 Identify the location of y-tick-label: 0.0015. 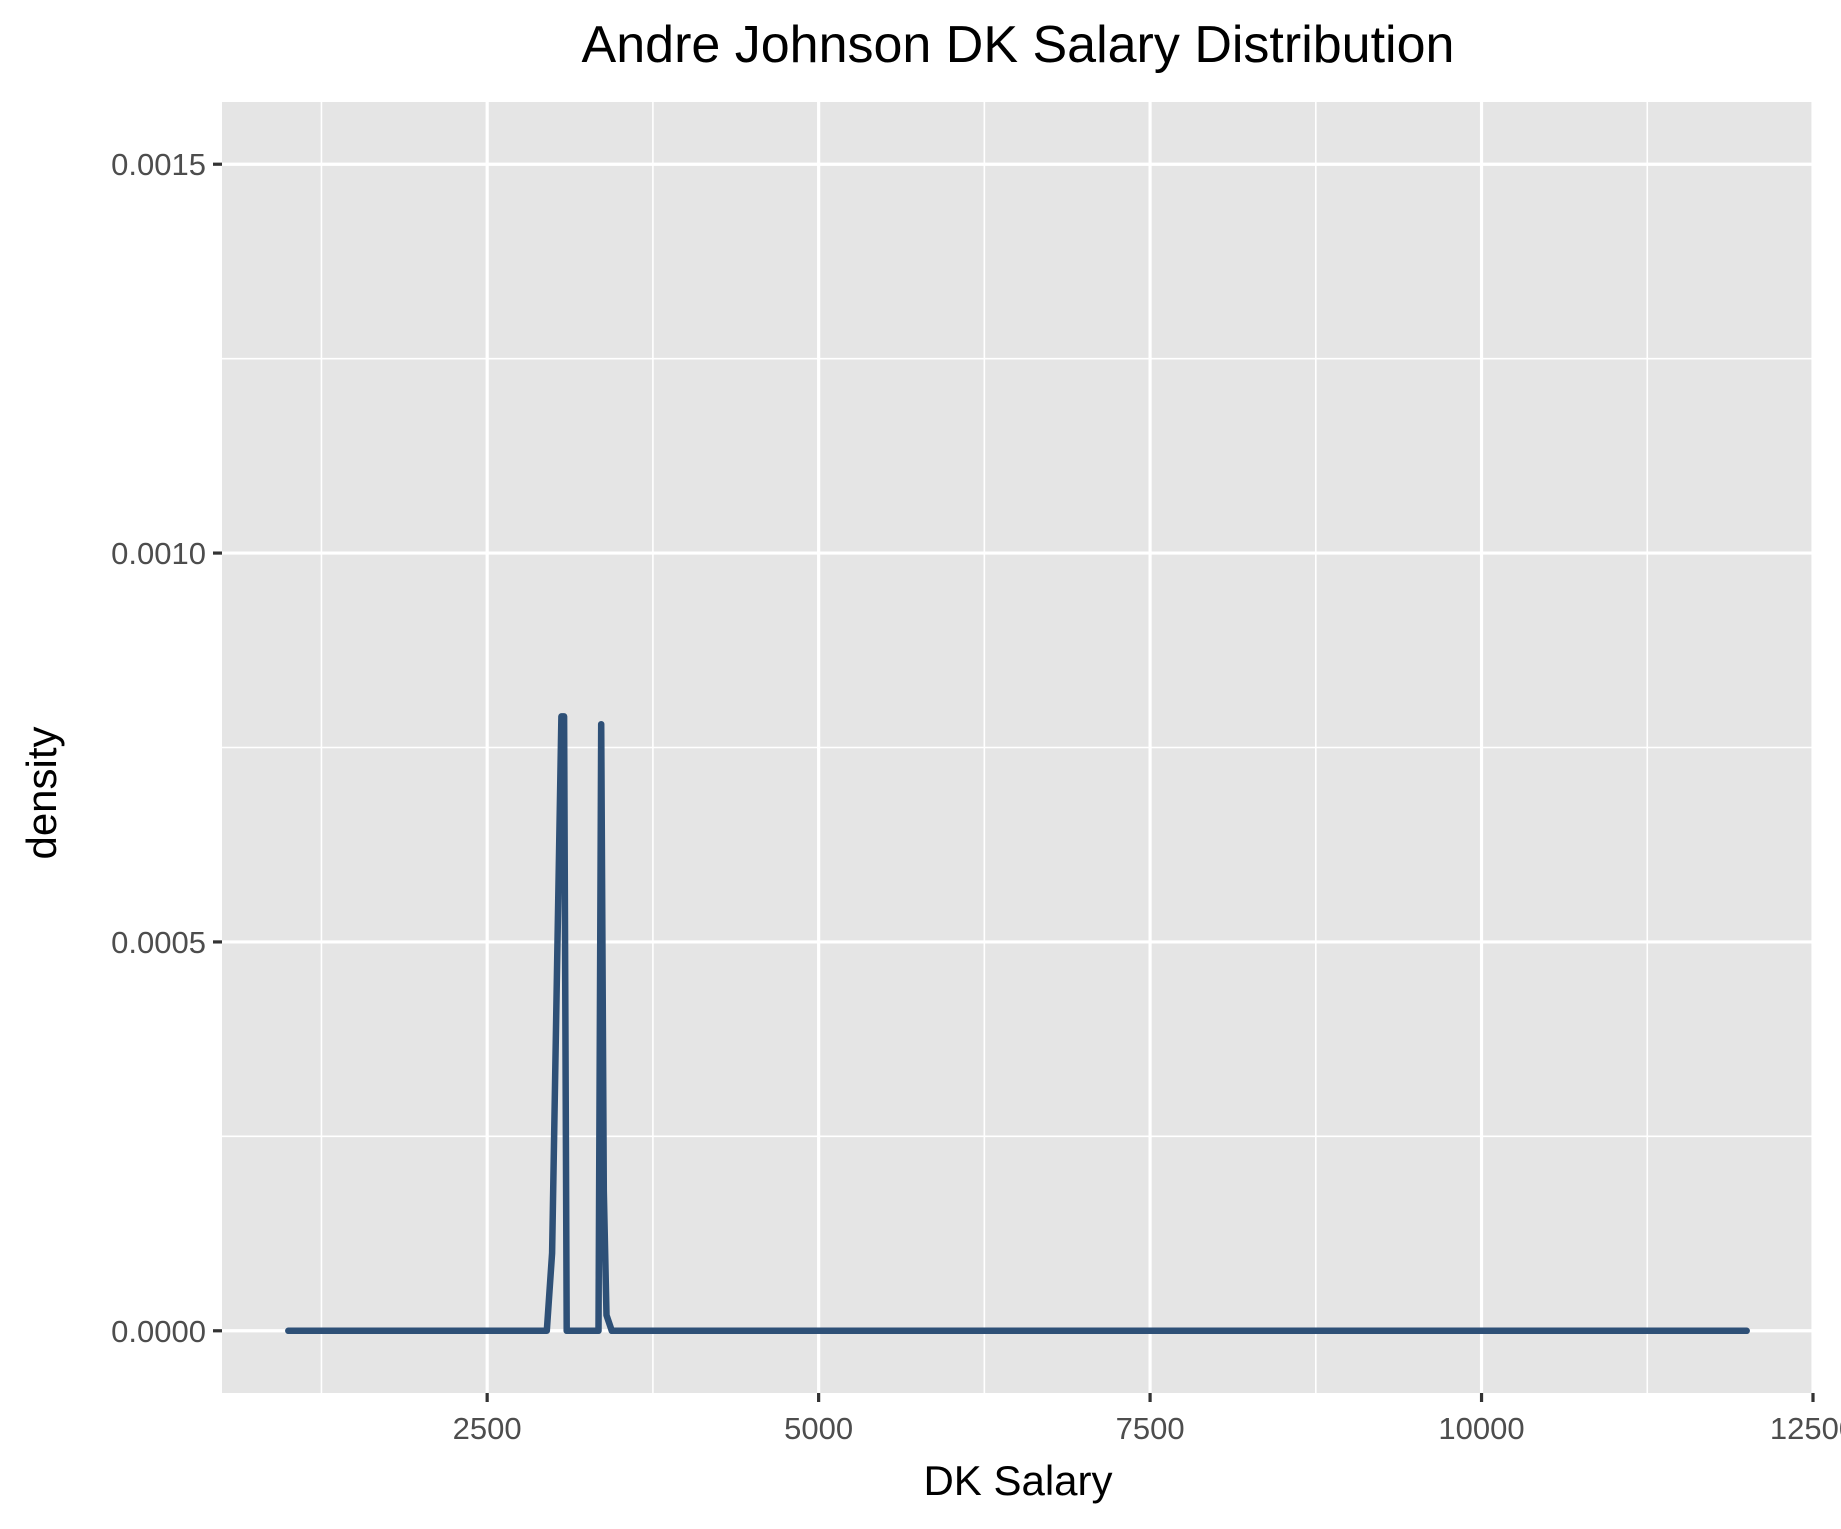
(158, 164).